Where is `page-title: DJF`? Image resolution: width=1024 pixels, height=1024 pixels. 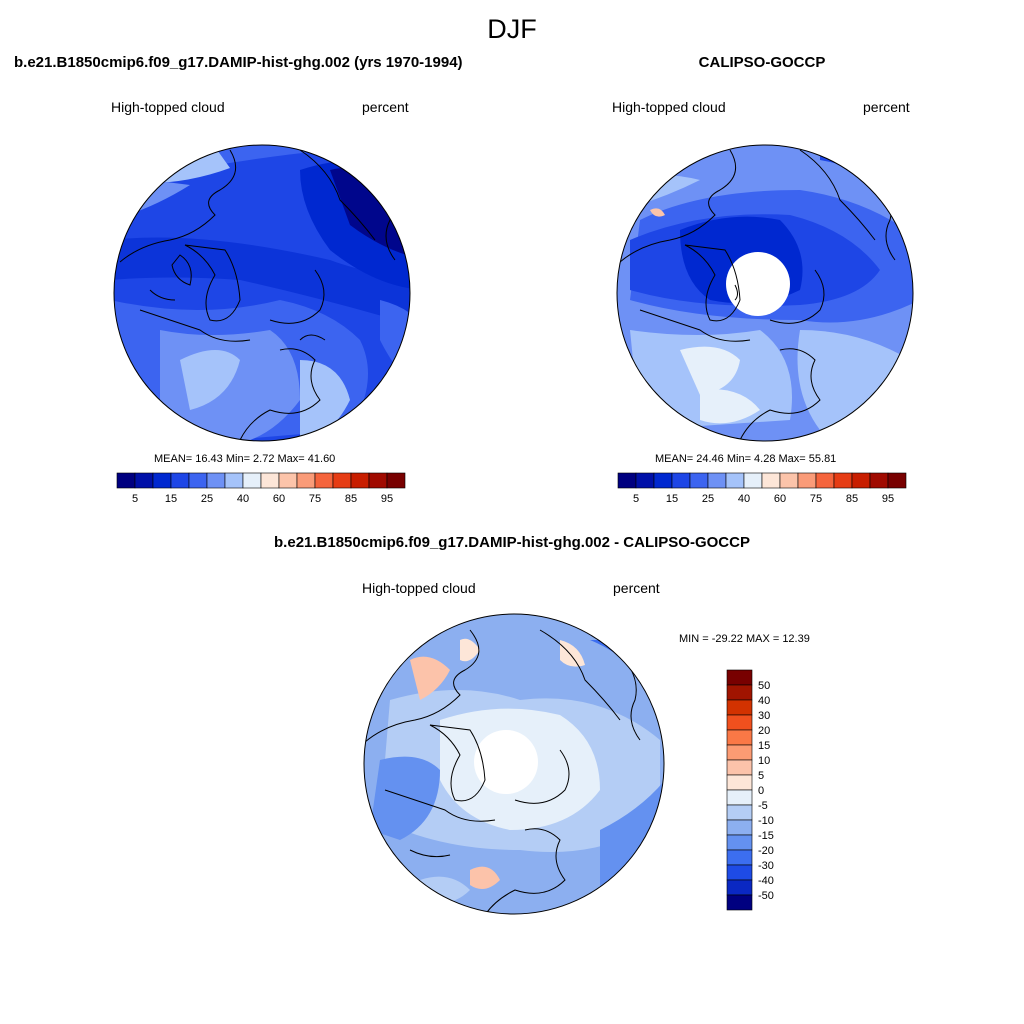
page-title: DJF is located at coordinates (512, 29).